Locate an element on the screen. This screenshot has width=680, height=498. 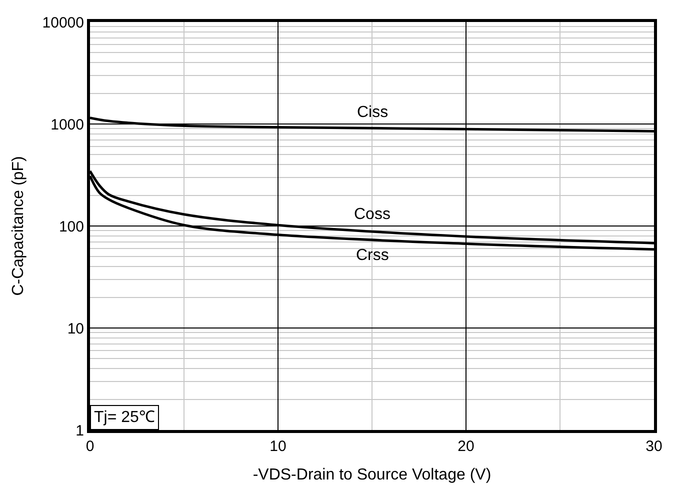
x-tick-label: 30 is located at coordinates (654, 446).